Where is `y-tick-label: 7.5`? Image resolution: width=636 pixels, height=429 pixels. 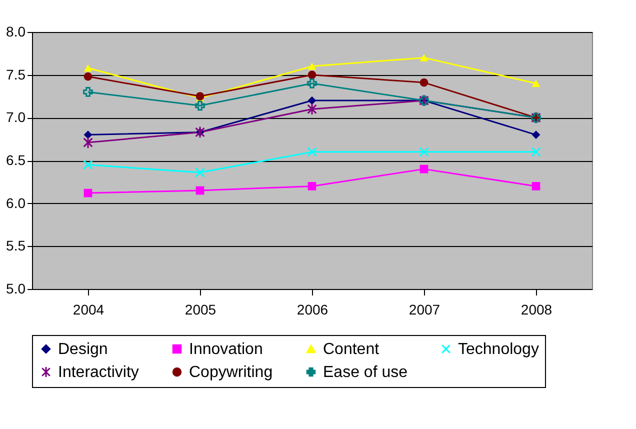 y-tick-label: 7.5 is located at coordinates (16, 74).